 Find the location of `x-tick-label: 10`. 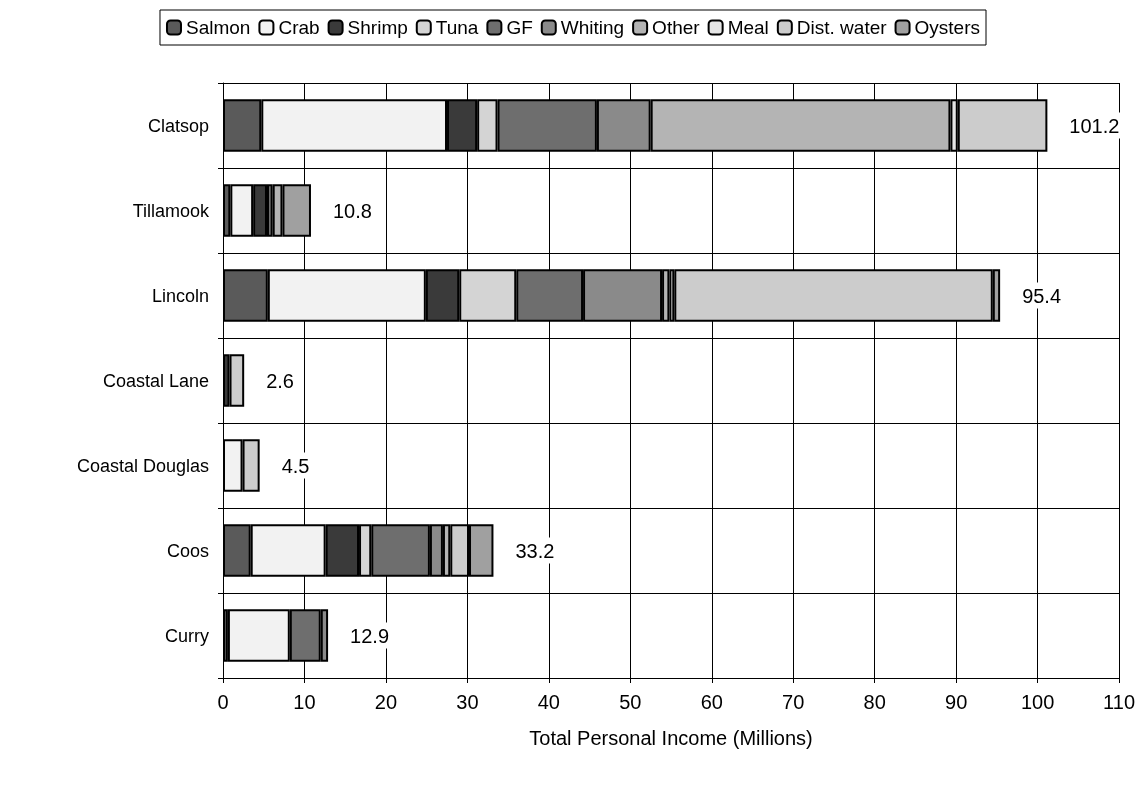

x-tick-label: 10 is located at coordinates (304, 702).